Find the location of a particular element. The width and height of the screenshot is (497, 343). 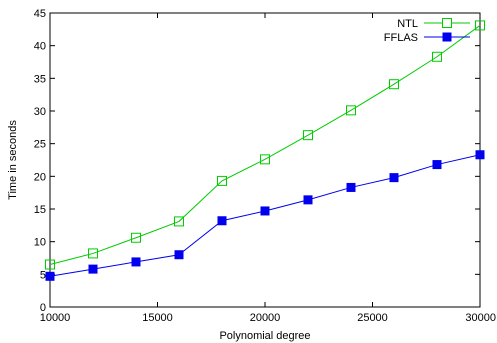

y-tick-label: 25 is located at coordinates (40, 145).